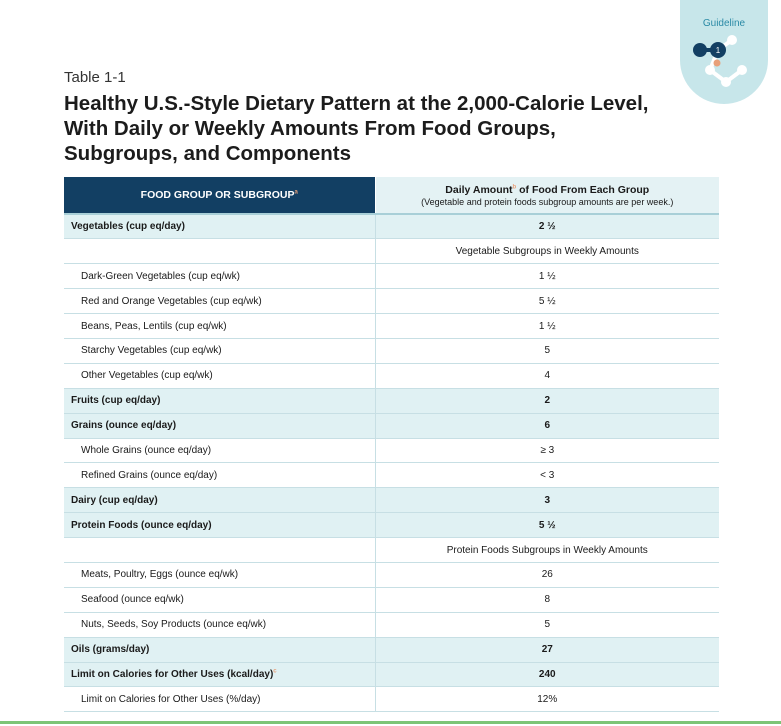  What do you see at coordinates (275, 671) in the screenshot?
I see `footnote-c: c` at bounding box center [275, 671].